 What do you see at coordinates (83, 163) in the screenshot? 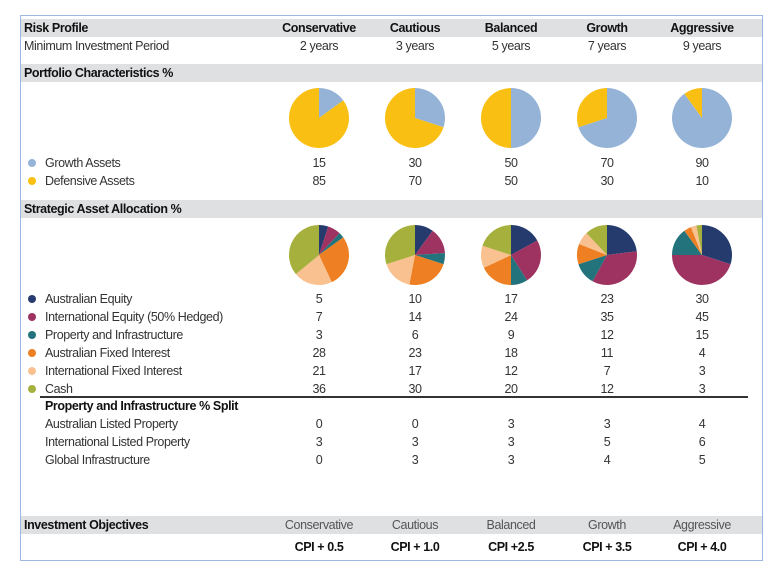
I see `row-label: Growth Assets` at bounding box center [83, 163].